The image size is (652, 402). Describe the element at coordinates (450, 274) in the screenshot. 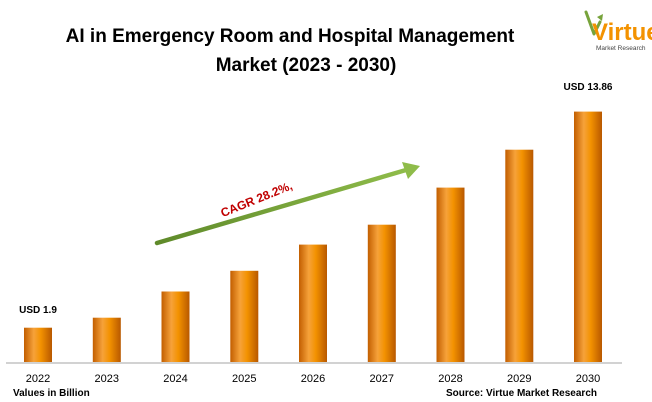

I see `bar-2028` at that location.